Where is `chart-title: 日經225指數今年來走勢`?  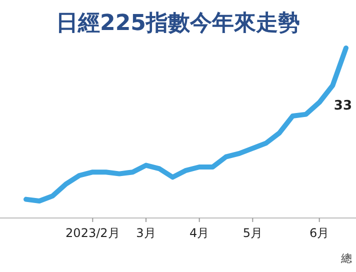
chart-title: 日經225指數今年來走勢 is located at coordinates (178, 23).